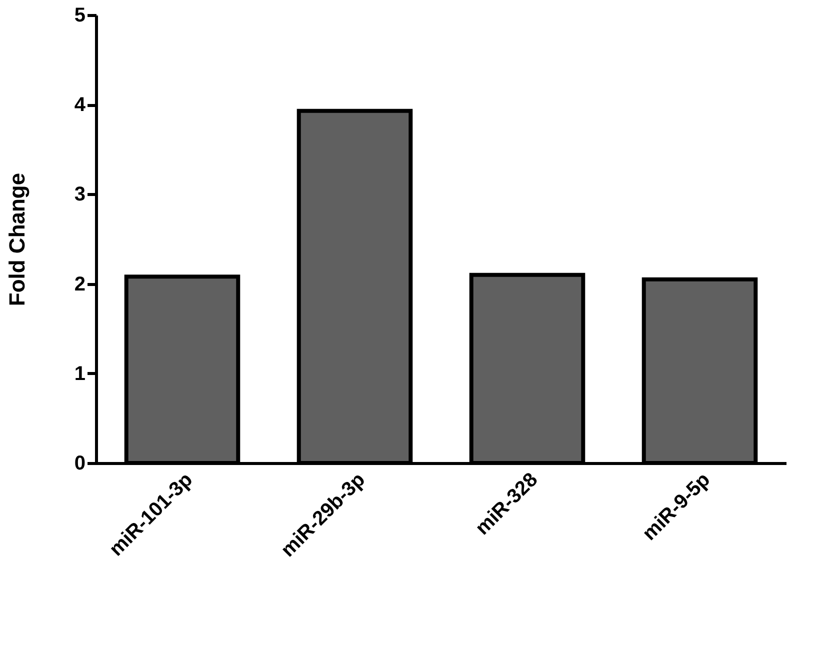 The height and width of the screenshot is (653, 815). I want to click on y-tick-label: 5, so click(80, 15).